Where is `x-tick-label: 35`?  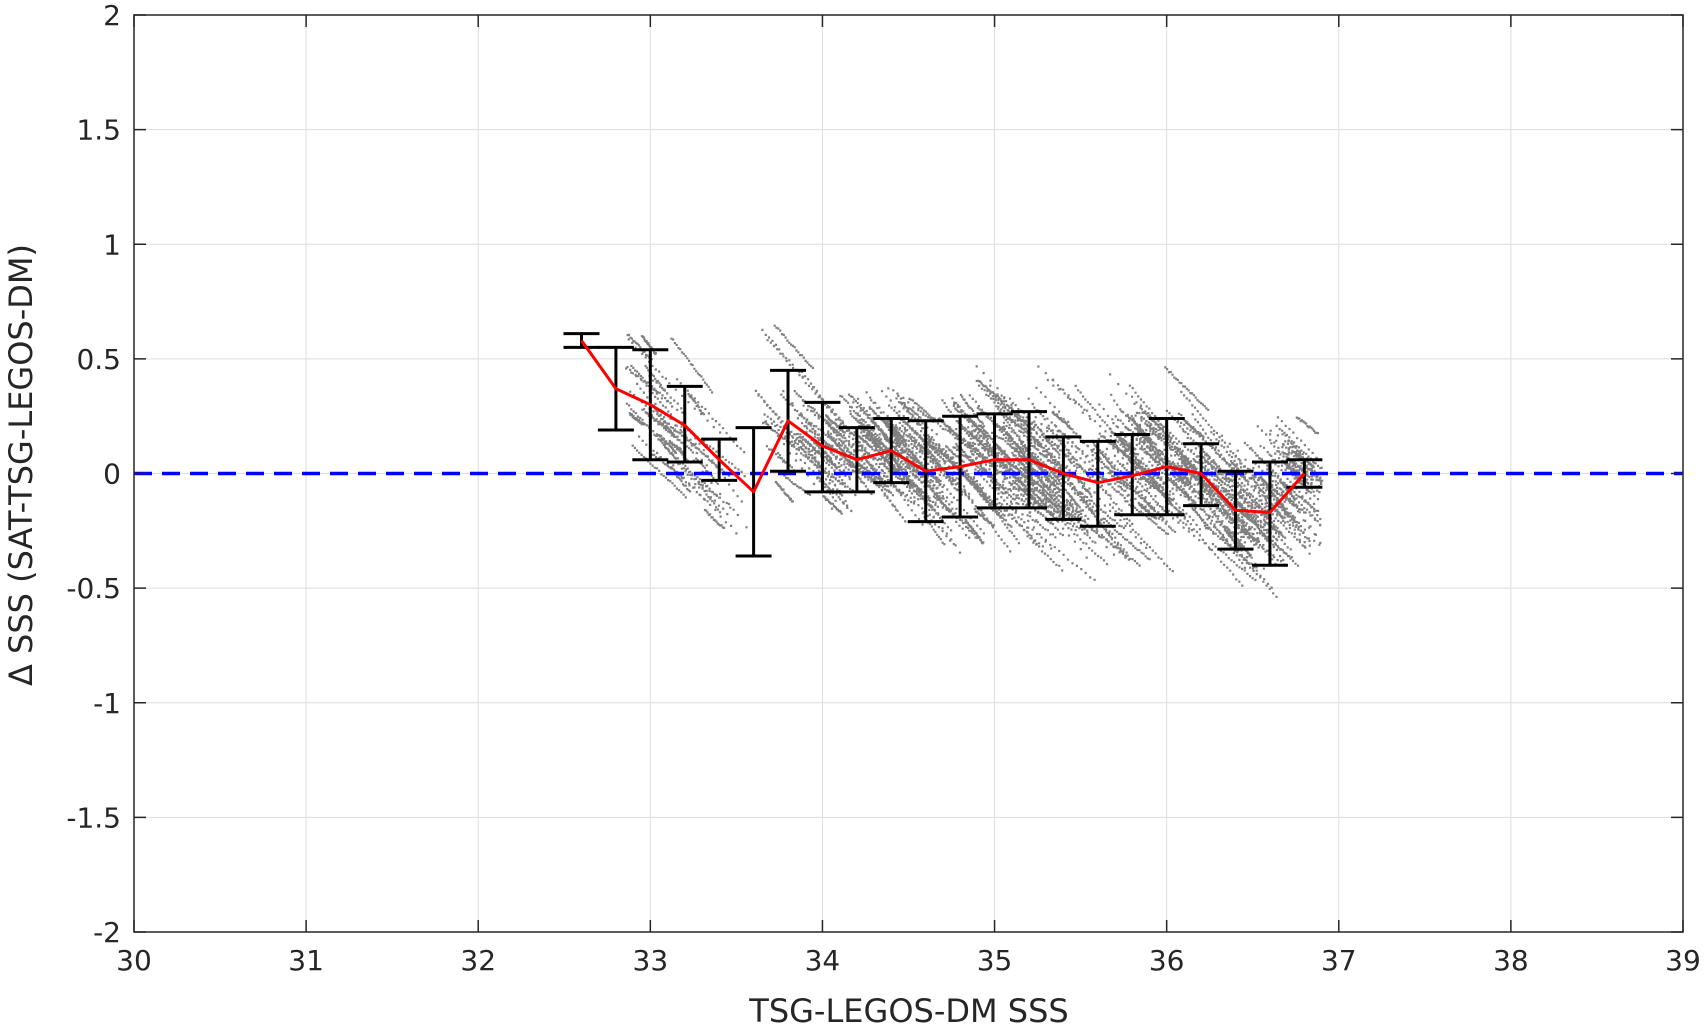
x-tick-label: 35 is located at coordinates (995, 960).